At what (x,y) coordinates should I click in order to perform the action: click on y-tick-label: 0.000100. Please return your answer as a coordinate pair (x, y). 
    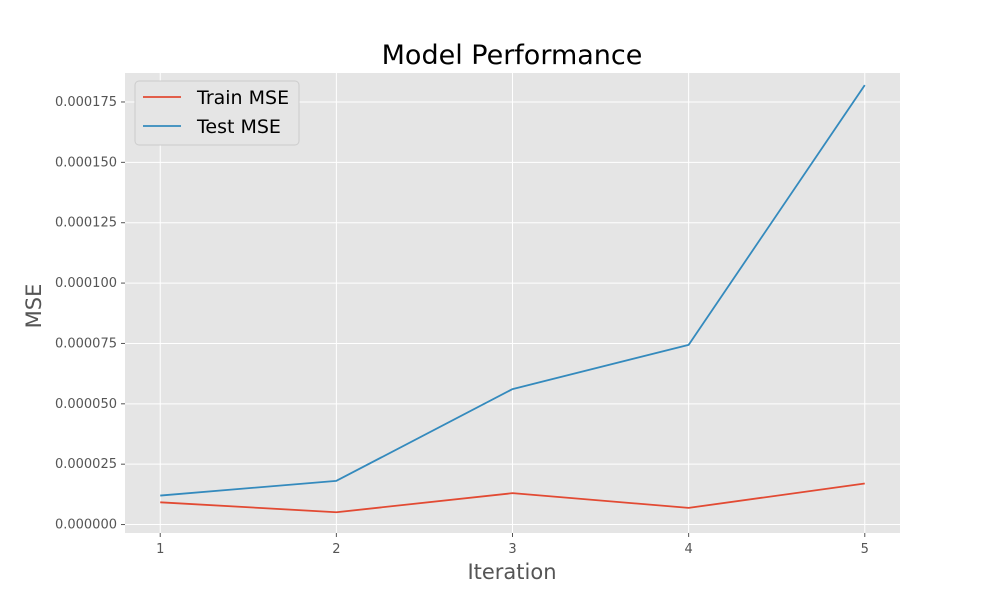
    Looking at the image, I should click on (86, 283).